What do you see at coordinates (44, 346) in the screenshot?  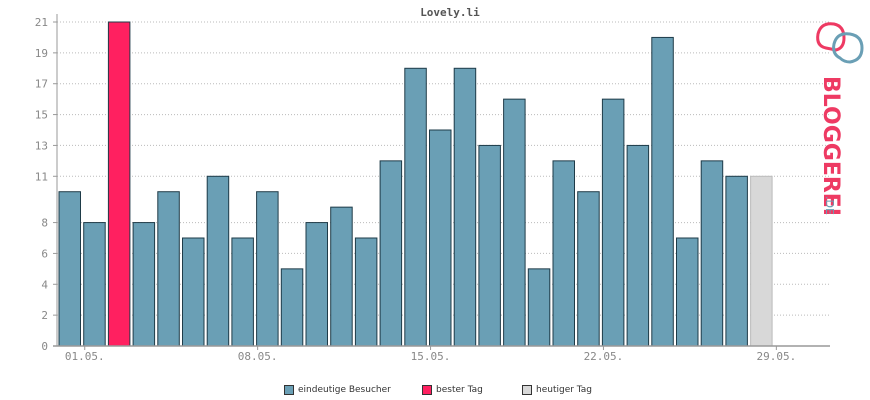 I see `y-tick-label: 0` at bounding box center [44, 346].